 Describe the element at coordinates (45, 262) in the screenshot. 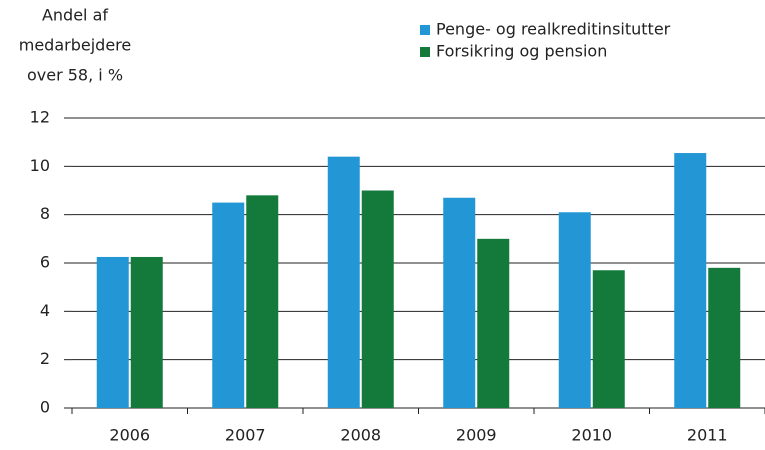

I see `y-tick-label: 6` at that location.